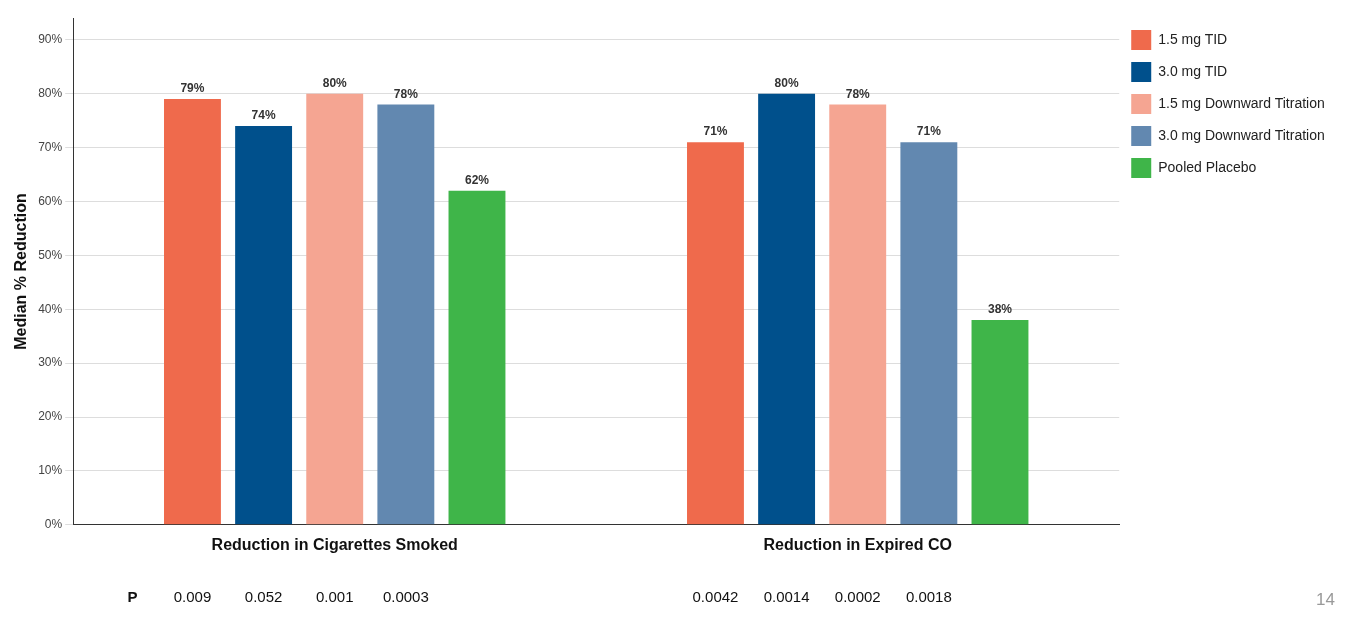  Describe the element at coordinates (192, 88) in the screenshot. I see `data-label: 79%` at that location.